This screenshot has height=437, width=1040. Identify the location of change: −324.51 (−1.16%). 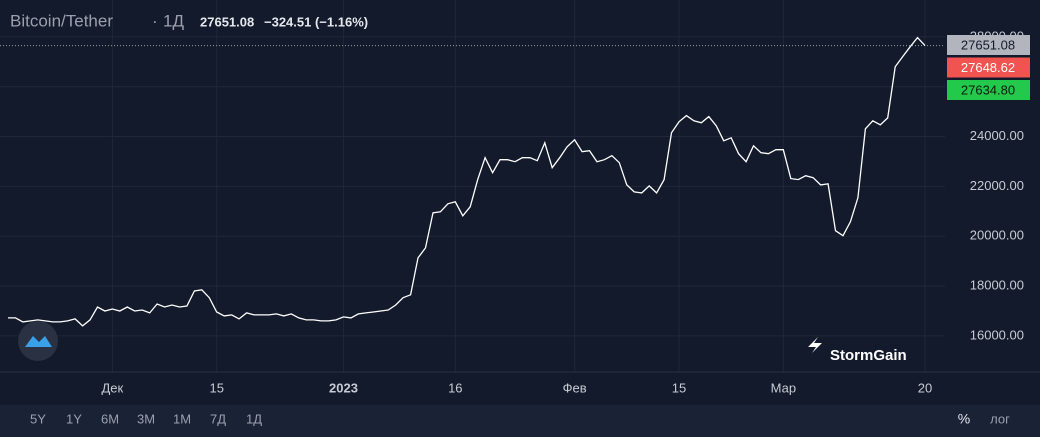
(316, 21).